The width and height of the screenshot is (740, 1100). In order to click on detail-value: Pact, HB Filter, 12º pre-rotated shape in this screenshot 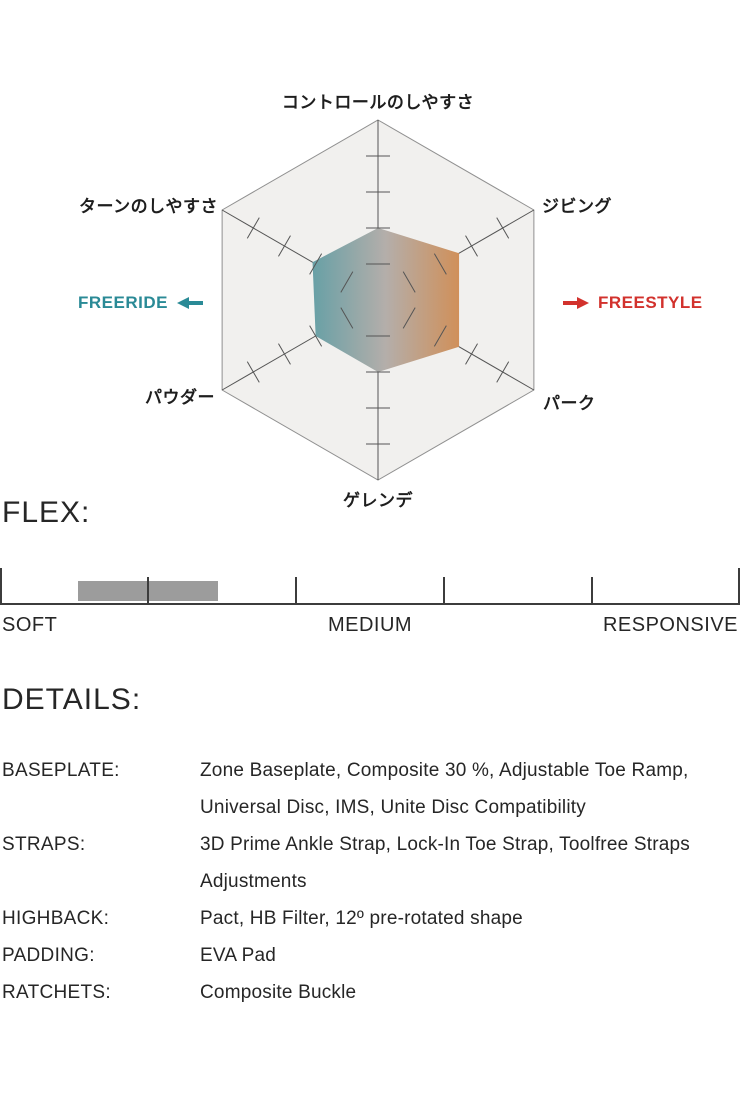, I will do `click(361, 918)`.